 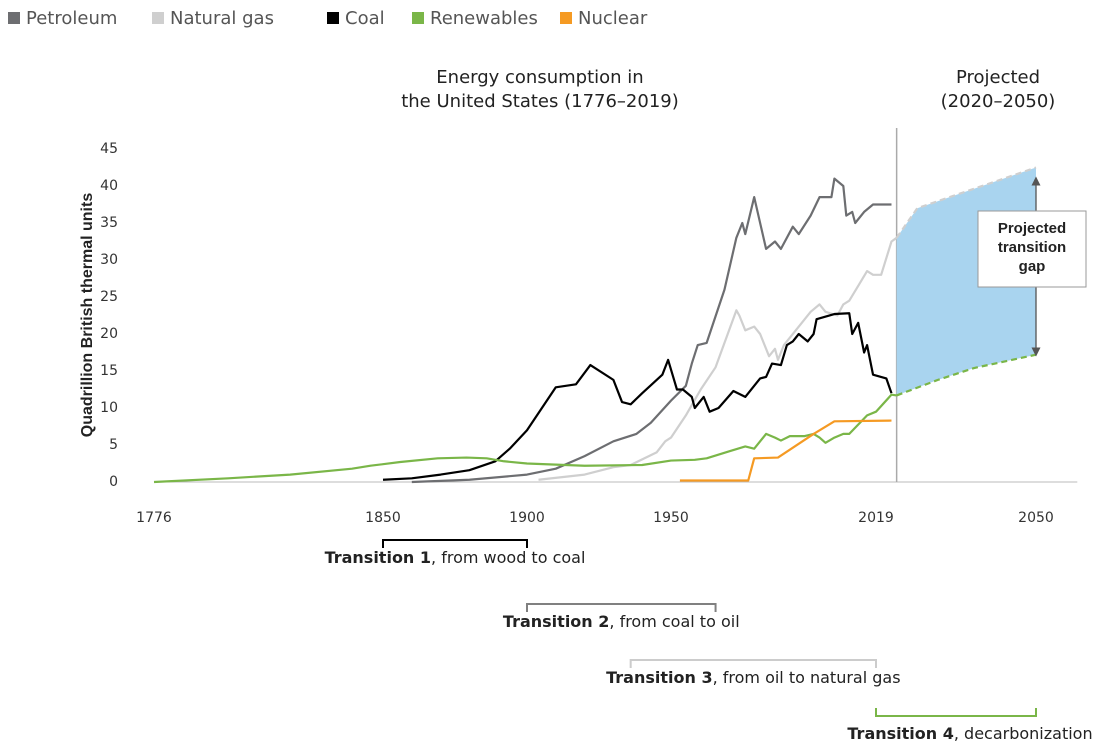 I want to click on legend-label: Coal, so click(x=365, y=18).